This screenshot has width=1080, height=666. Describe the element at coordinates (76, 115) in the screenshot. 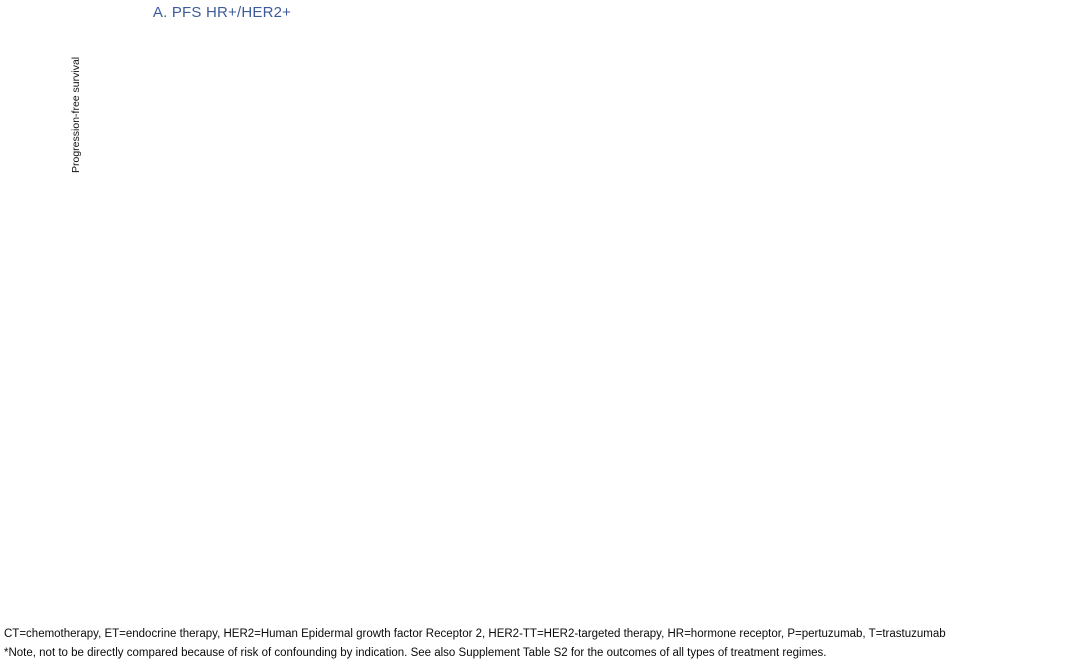

I see `y-axis-label: Progression-free survival` at that location.